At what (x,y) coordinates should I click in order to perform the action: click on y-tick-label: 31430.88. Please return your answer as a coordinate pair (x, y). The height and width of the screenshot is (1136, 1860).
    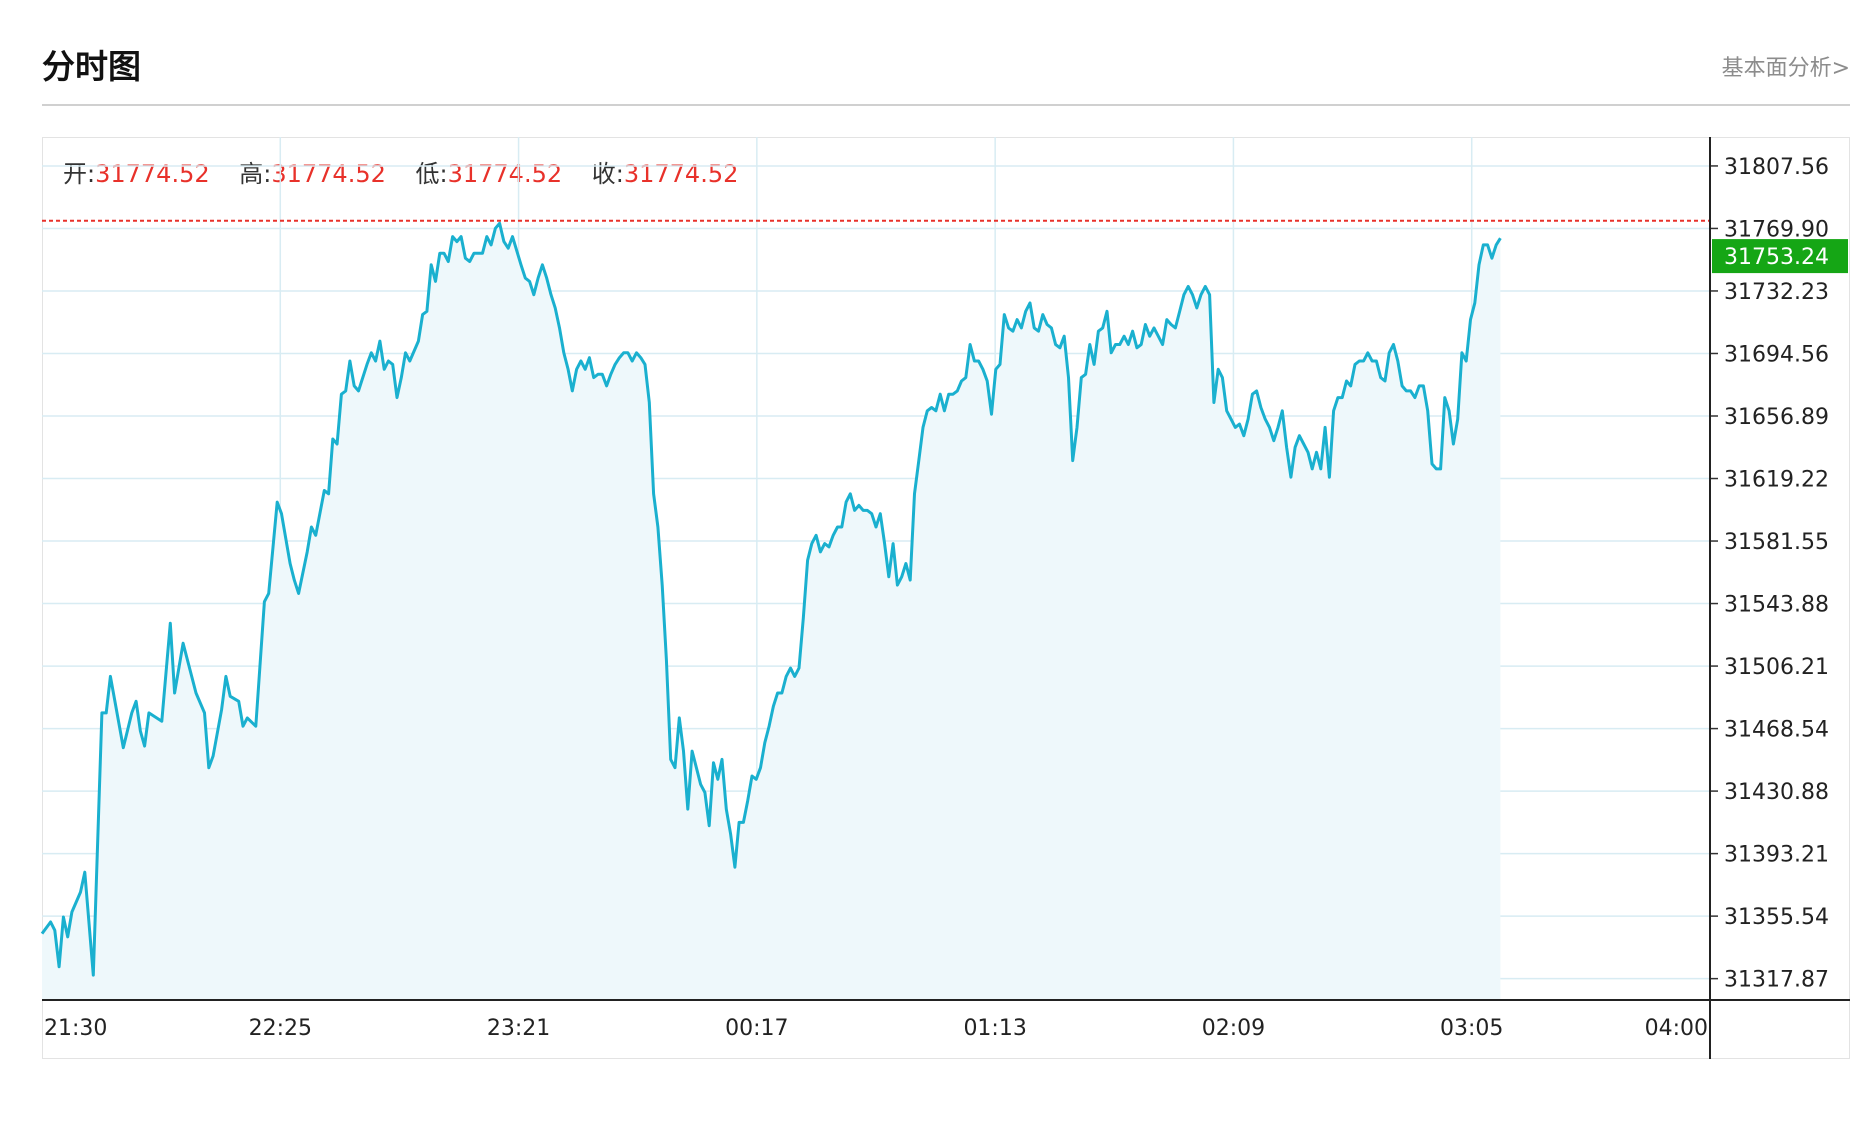
    Looking at the image, I should click on (1776, 792).